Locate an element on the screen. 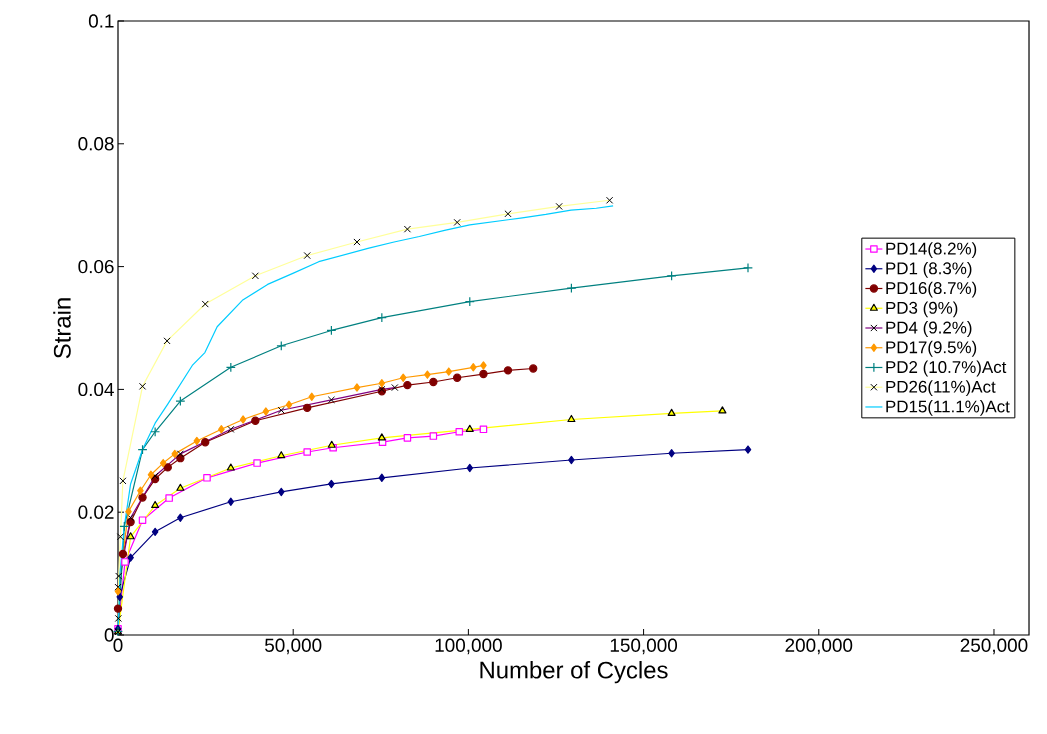 The image size is (1047, 734). x-tick-label: 200,000 is located at coordinates (819, 646).